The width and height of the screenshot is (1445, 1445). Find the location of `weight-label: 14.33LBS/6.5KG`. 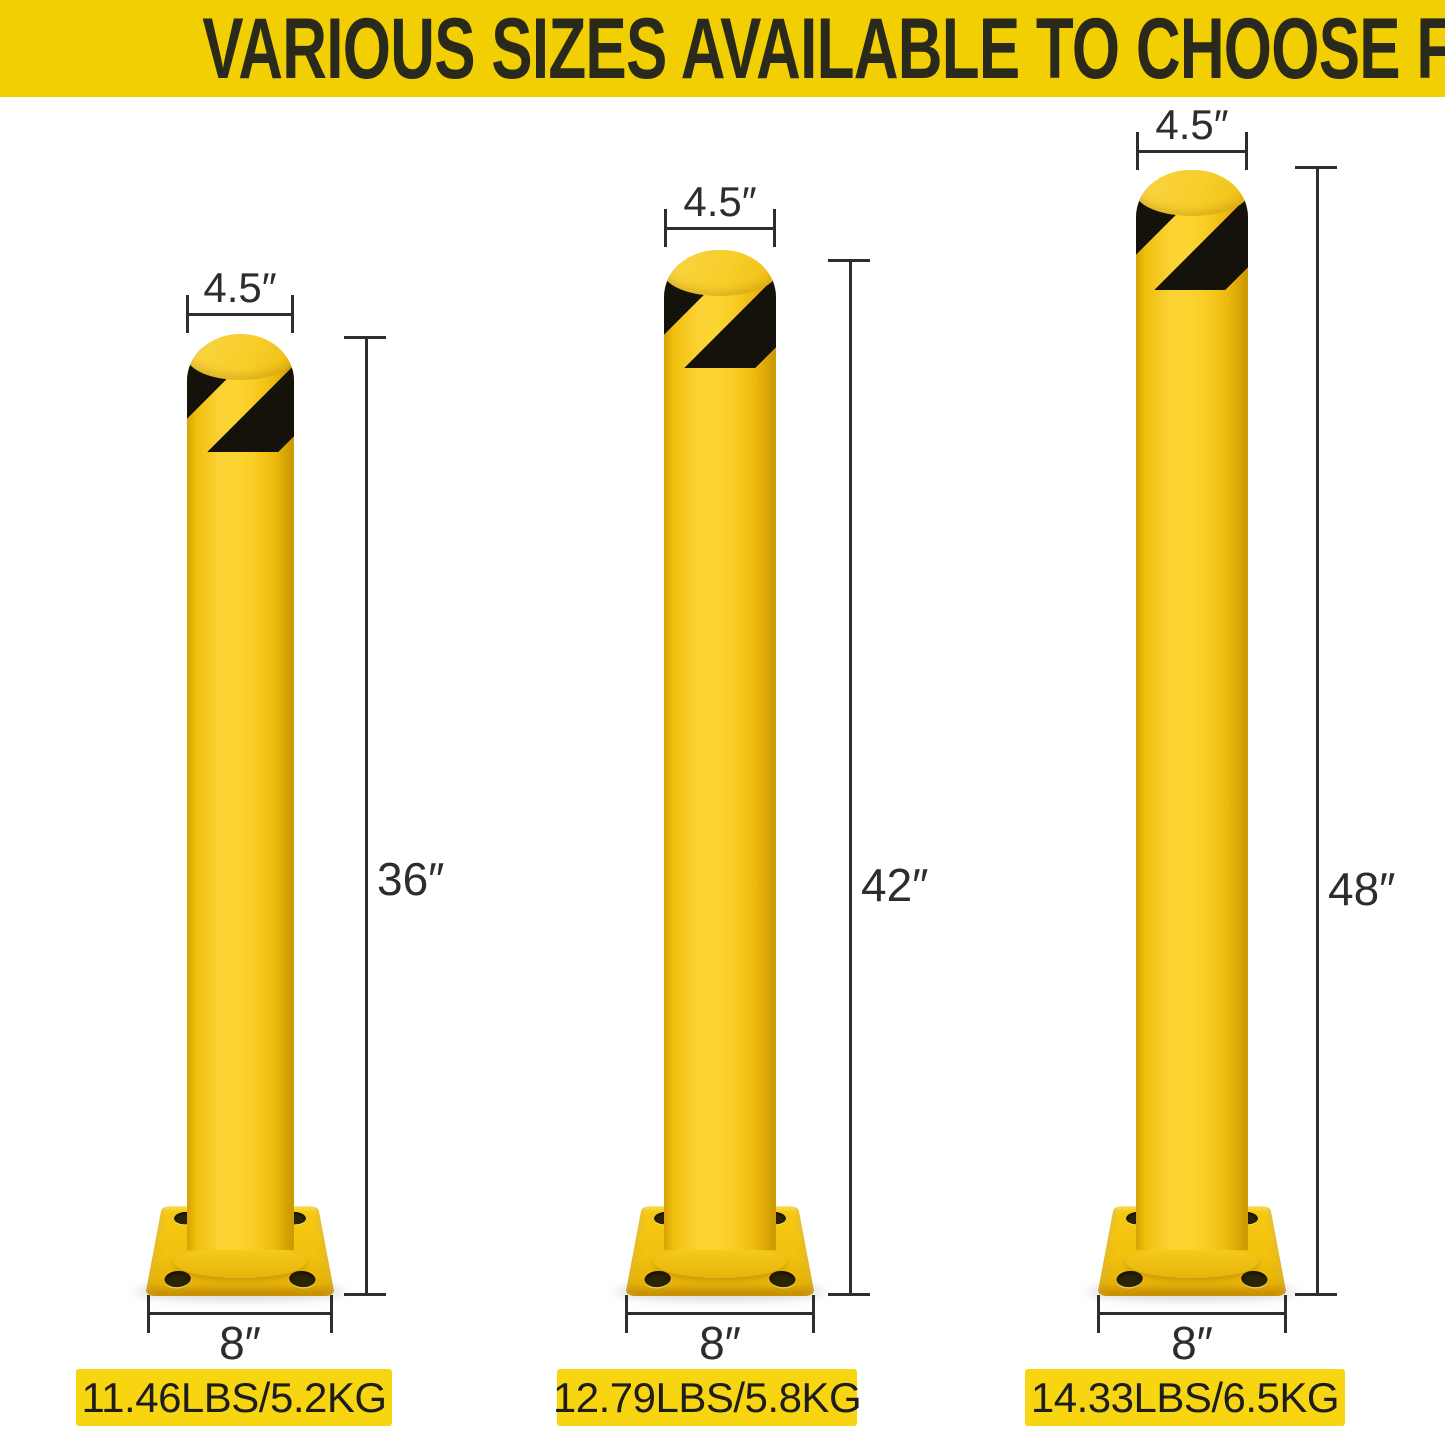

weight-label: 14.33LBS/6.5KG is located at coordinates (1185, 1397).